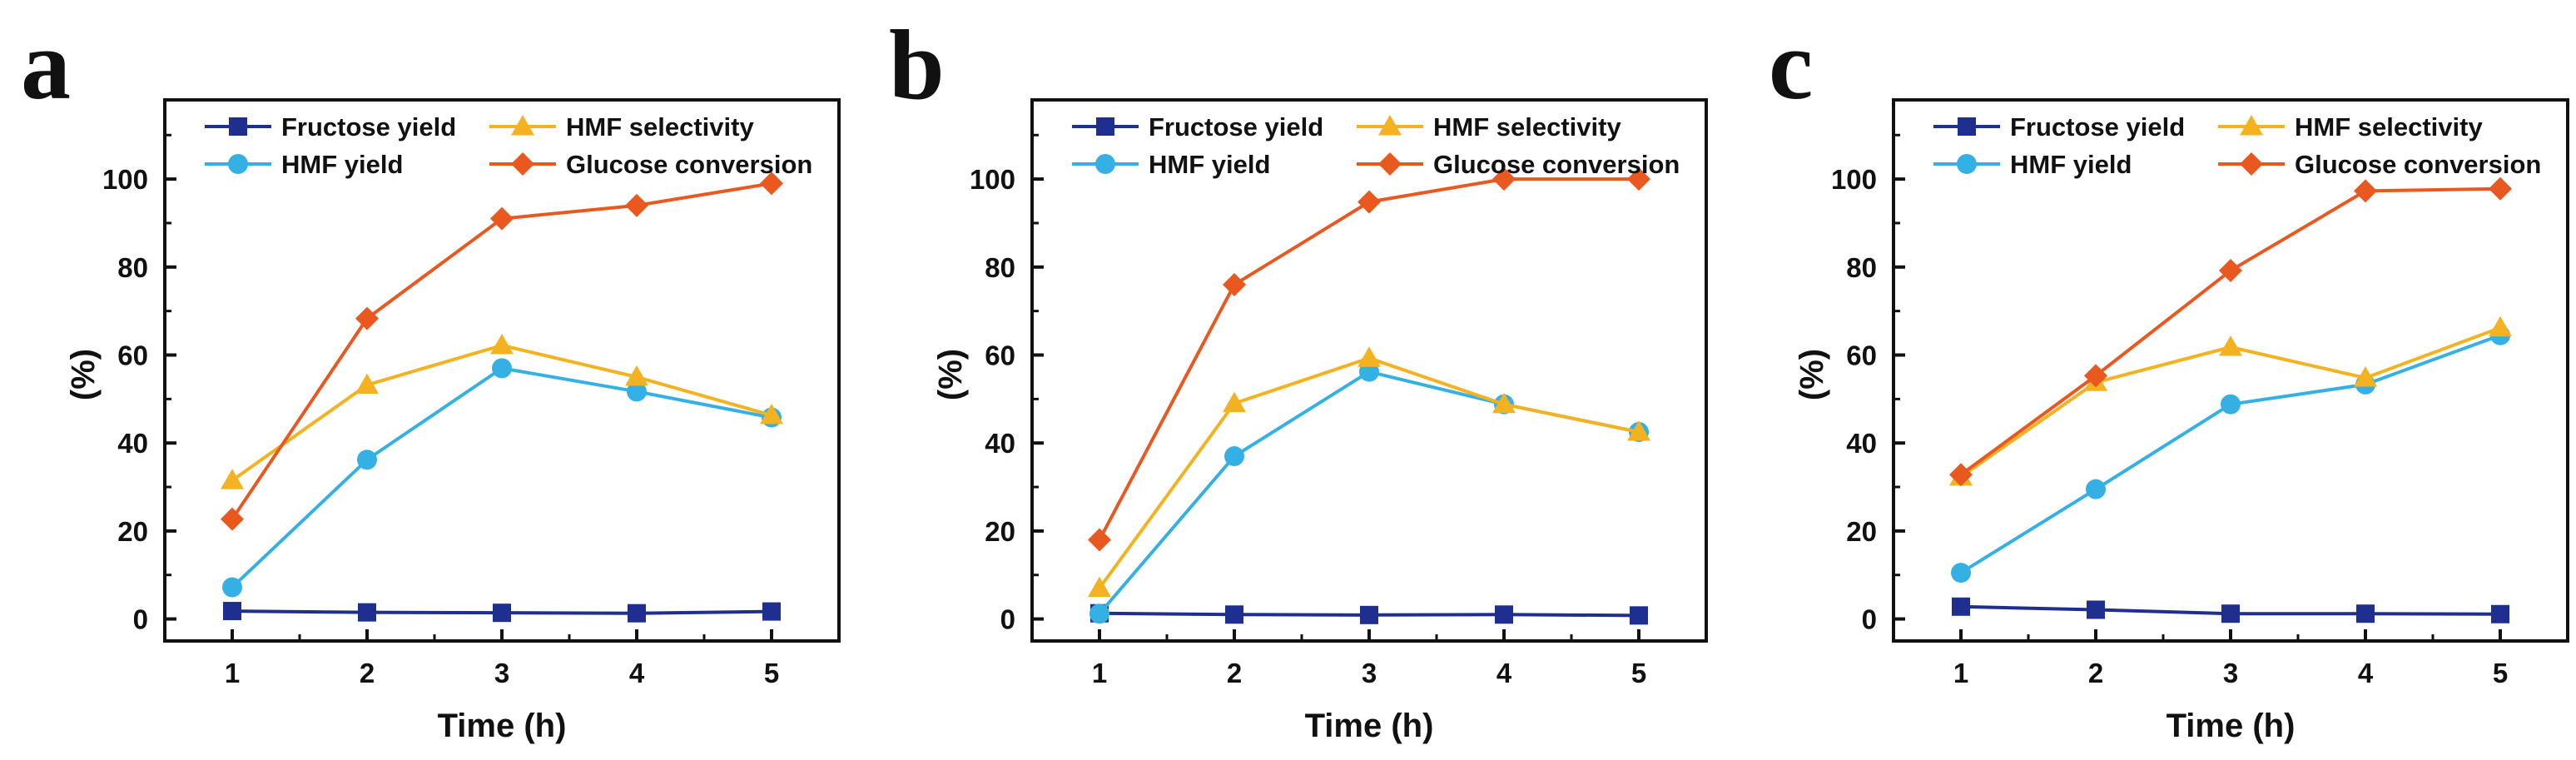 The height and width of the screenshot is (760, 2576). I want to click on x-tick-label: 2, so click(2095, 673).